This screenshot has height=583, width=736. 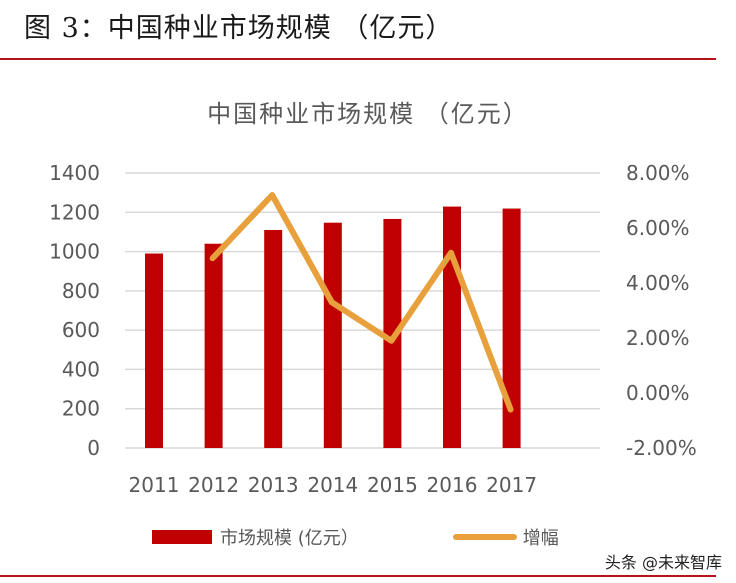 I want to click on top-rule, so click(x=358, y=59).